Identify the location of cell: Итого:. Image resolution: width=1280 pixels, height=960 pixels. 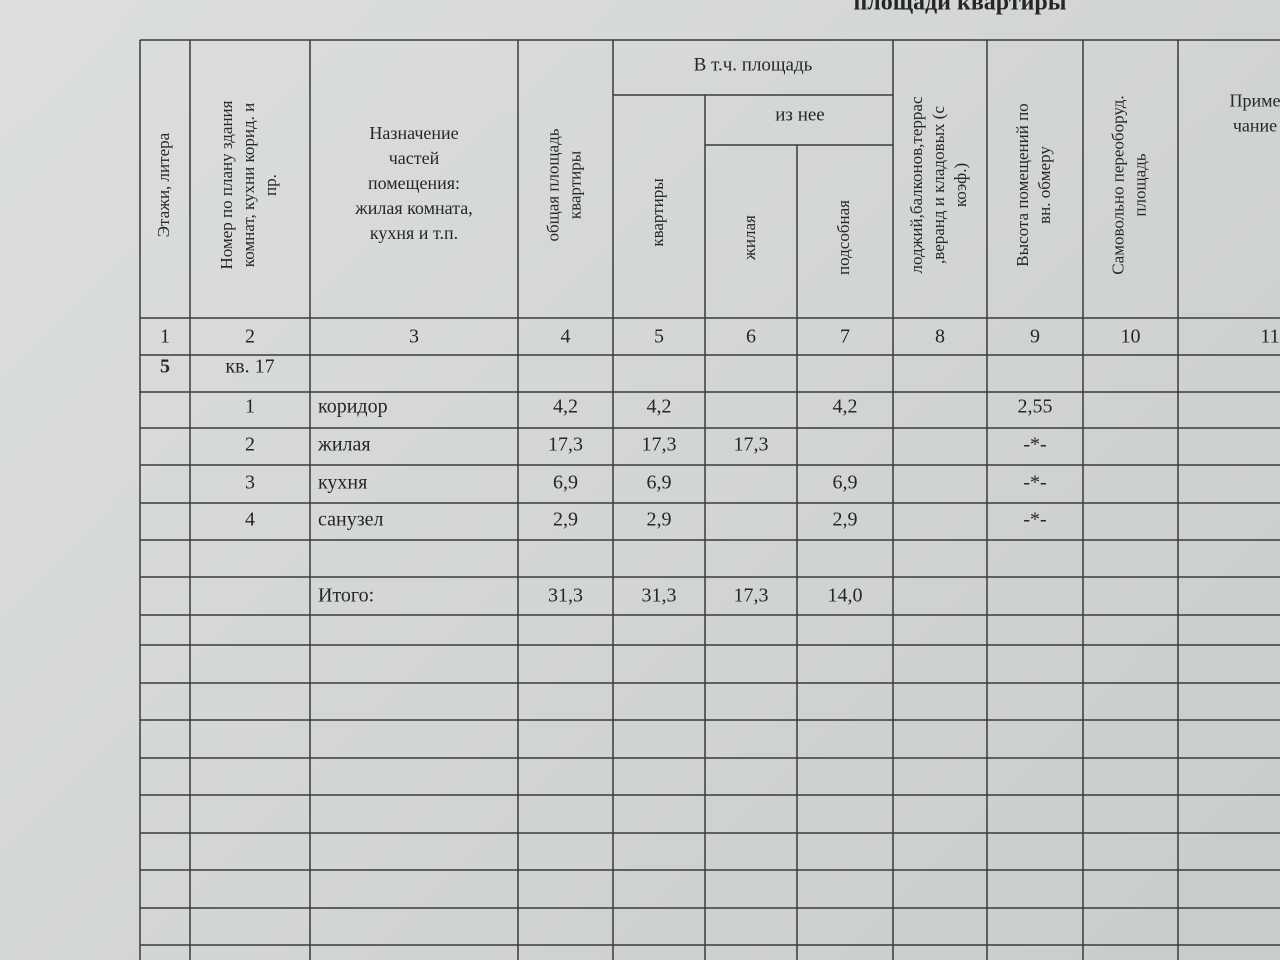
(346, 596).